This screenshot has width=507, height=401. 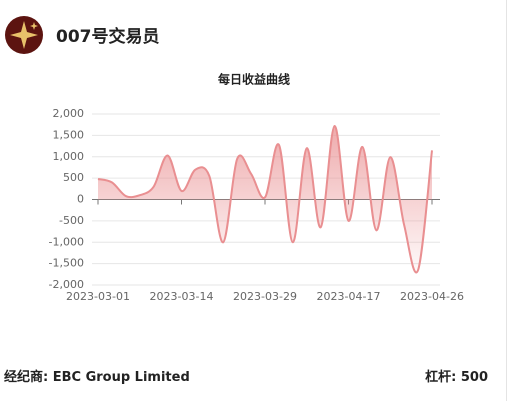 What do you see at coordinates (98, 296) in the screenshot?
I see `x-tick-label: 2023-03-01` at bounding box center [98, 296].